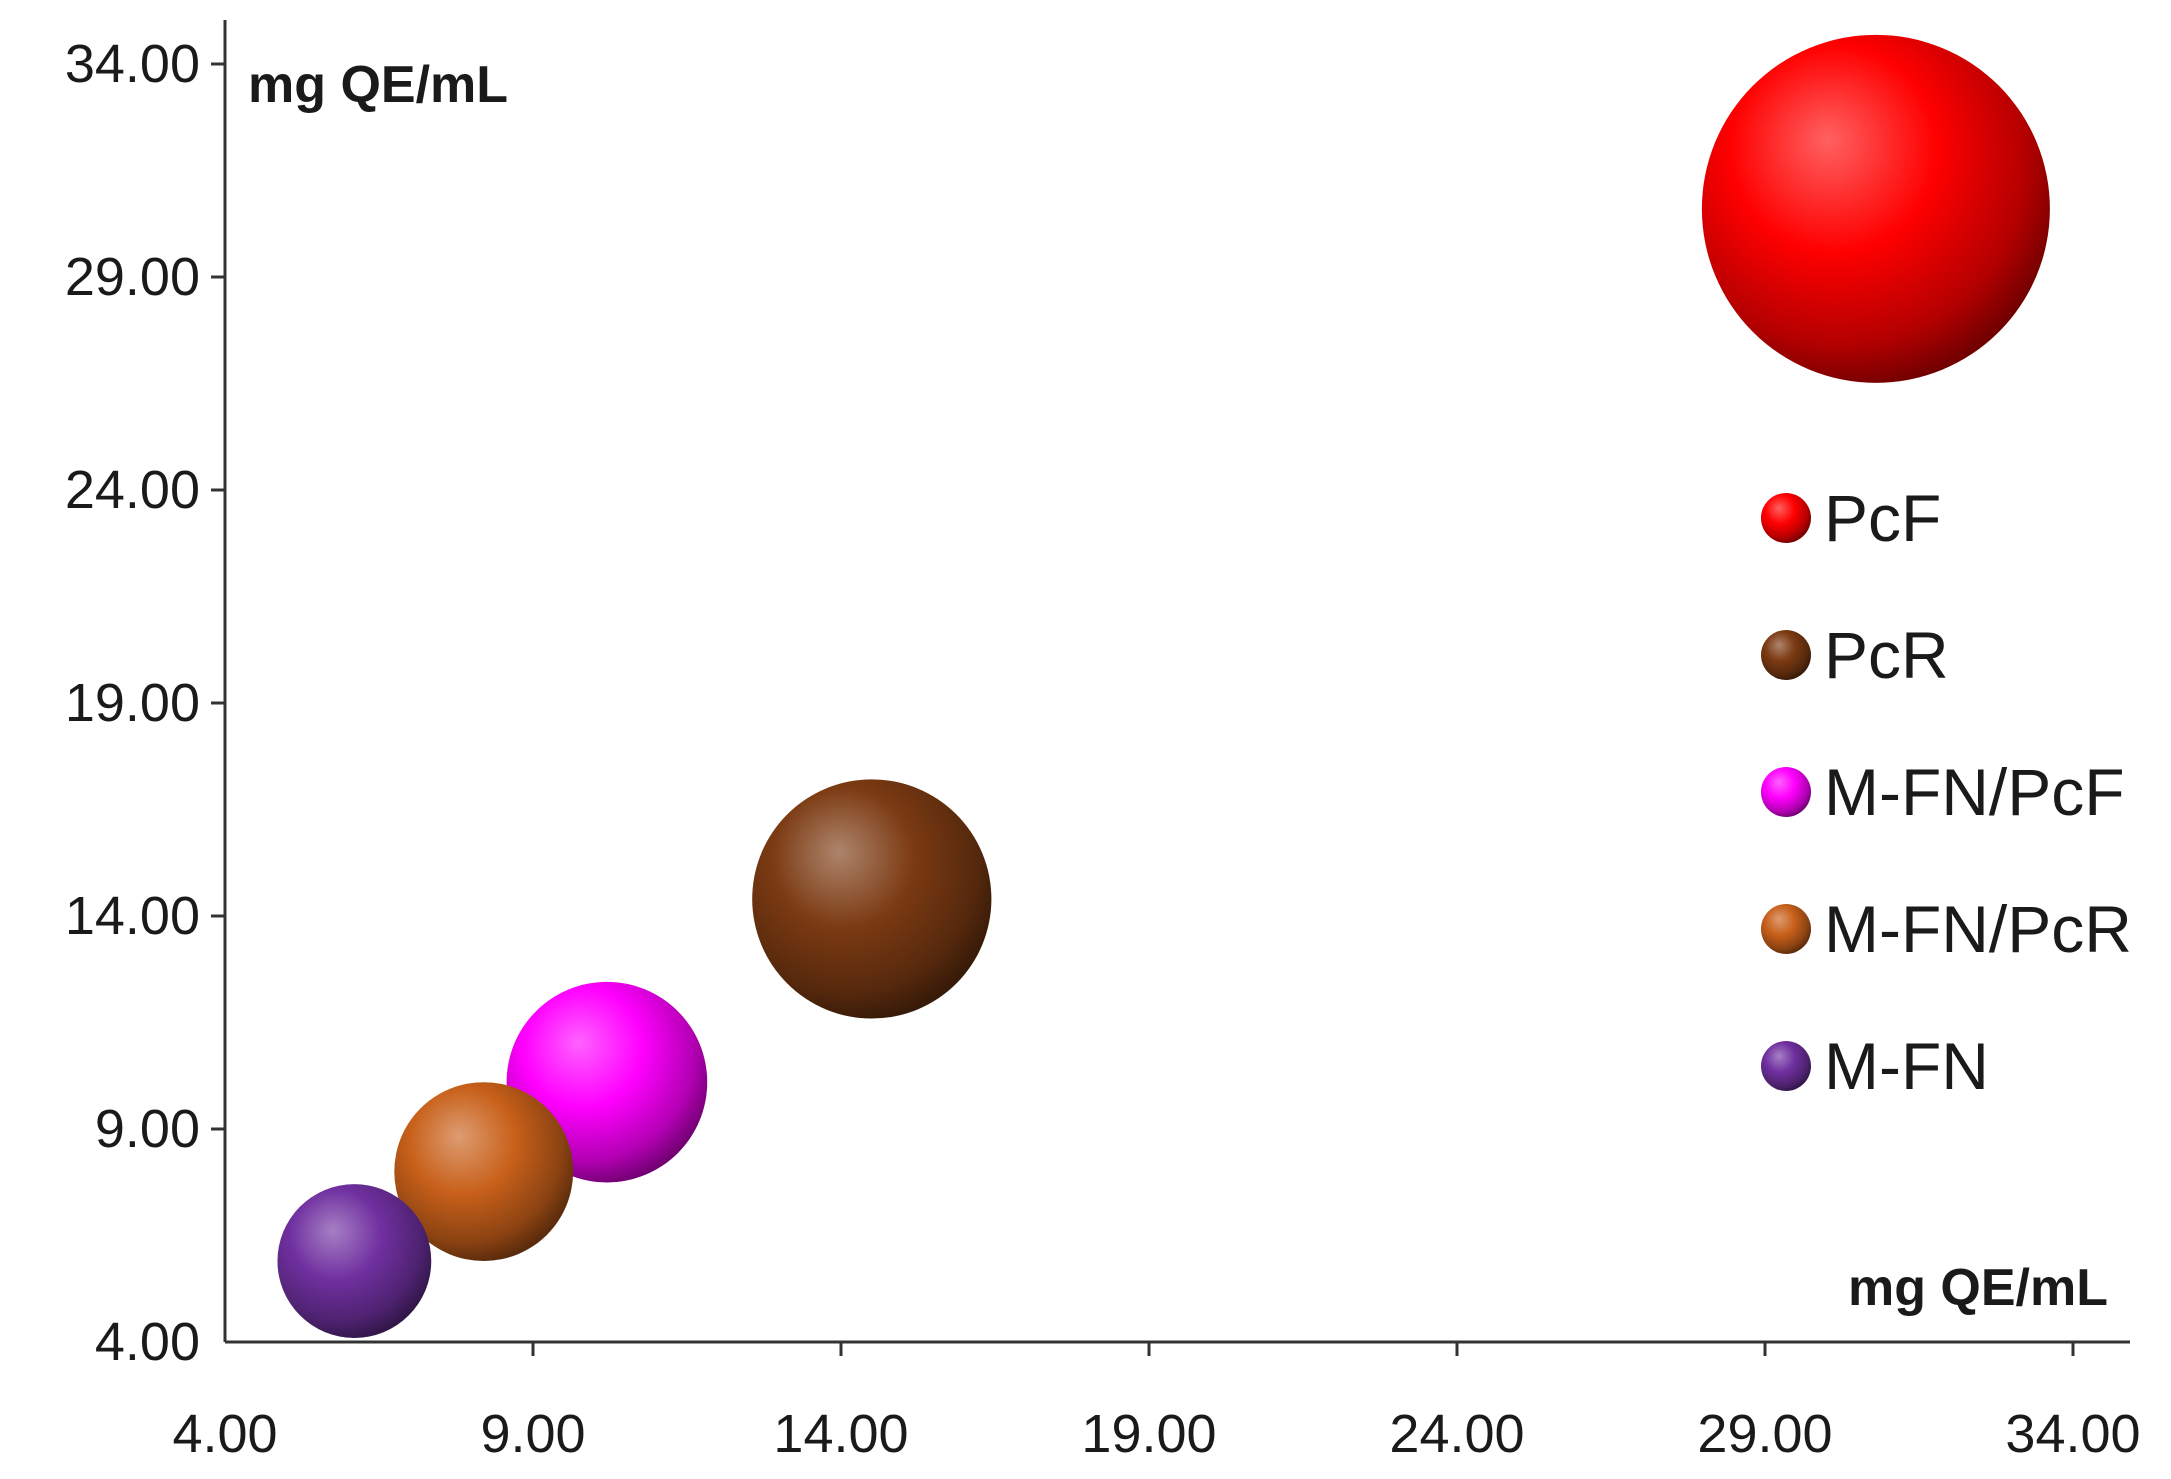 The image size is (2171, 1479). I want to click on legend-marker-m-fn-pcf, so click(1786, 792).